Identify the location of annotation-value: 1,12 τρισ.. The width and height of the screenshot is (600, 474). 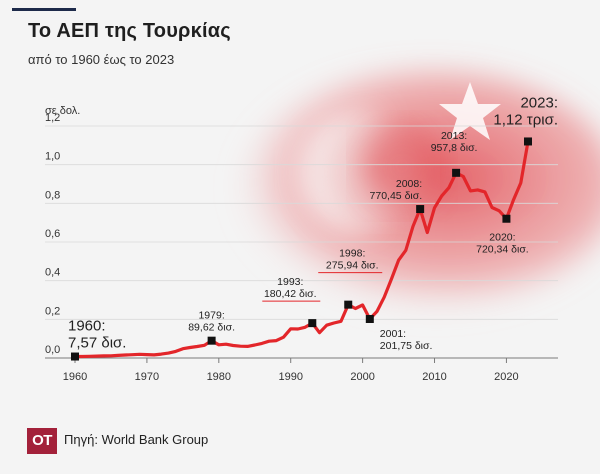
(525, 119).